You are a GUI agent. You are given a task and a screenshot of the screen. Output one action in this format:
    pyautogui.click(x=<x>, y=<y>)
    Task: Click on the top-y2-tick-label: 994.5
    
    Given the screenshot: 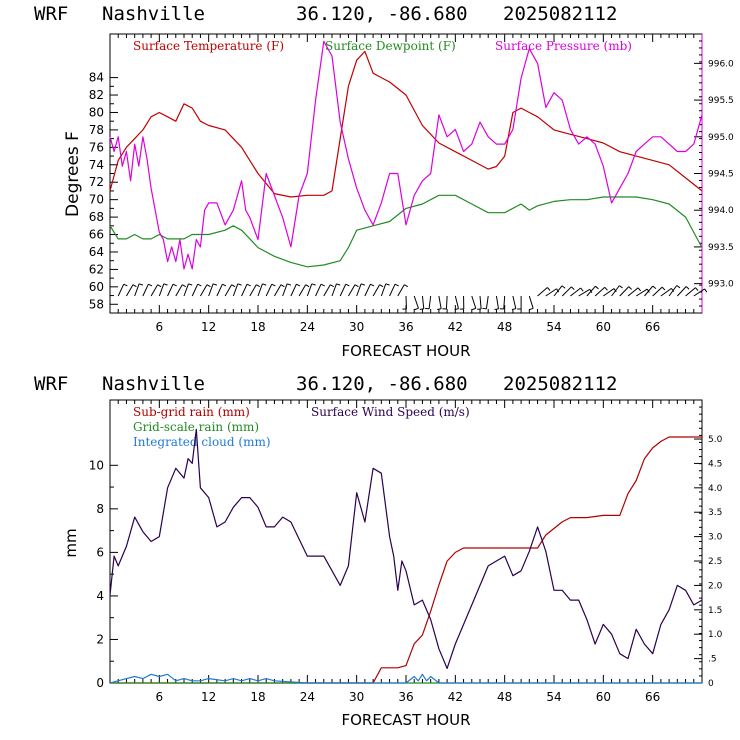 What is the action you would take?
    pyautogui.click(x=721, y=175)
    